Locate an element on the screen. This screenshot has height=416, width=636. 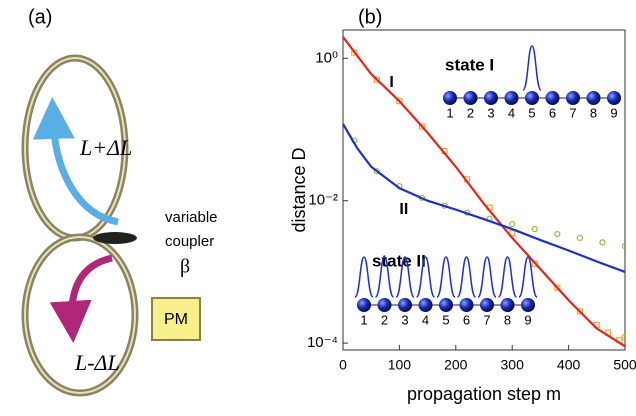
x-tick-label: 400 is located at coordinates (569, 365).